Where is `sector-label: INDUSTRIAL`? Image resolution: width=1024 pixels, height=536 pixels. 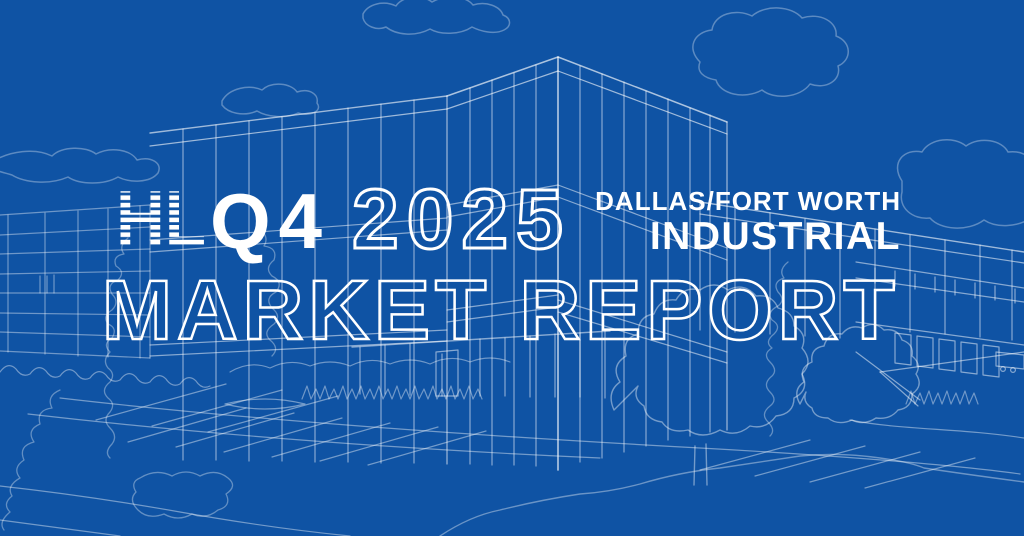
sector-label: INDUSTRIAL is located at coordinates (775, 236).